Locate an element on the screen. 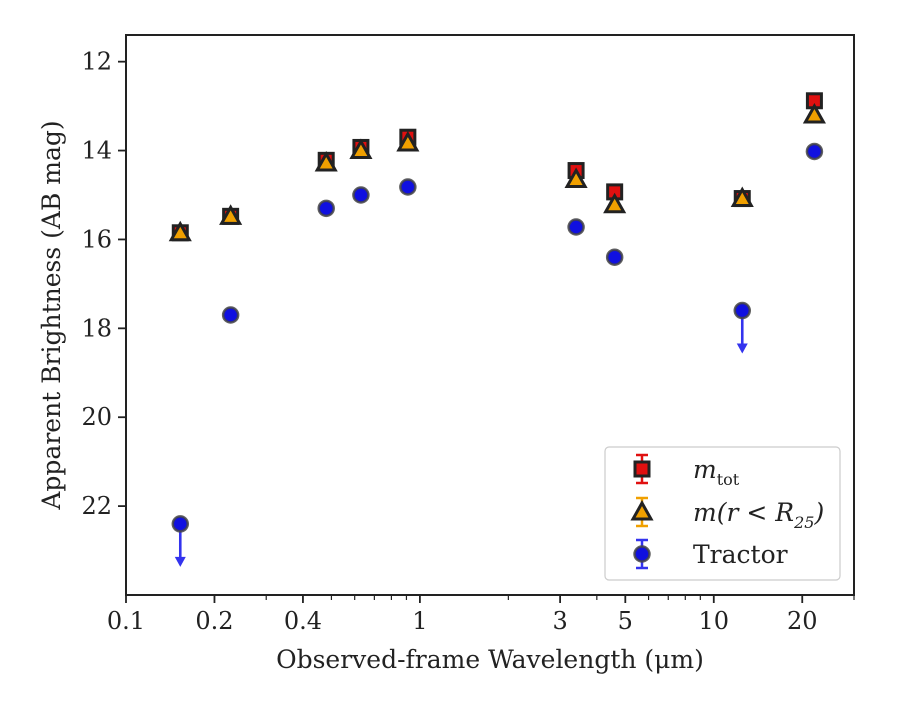  x-tick-label: 3 is located at coordinates (559, 621).